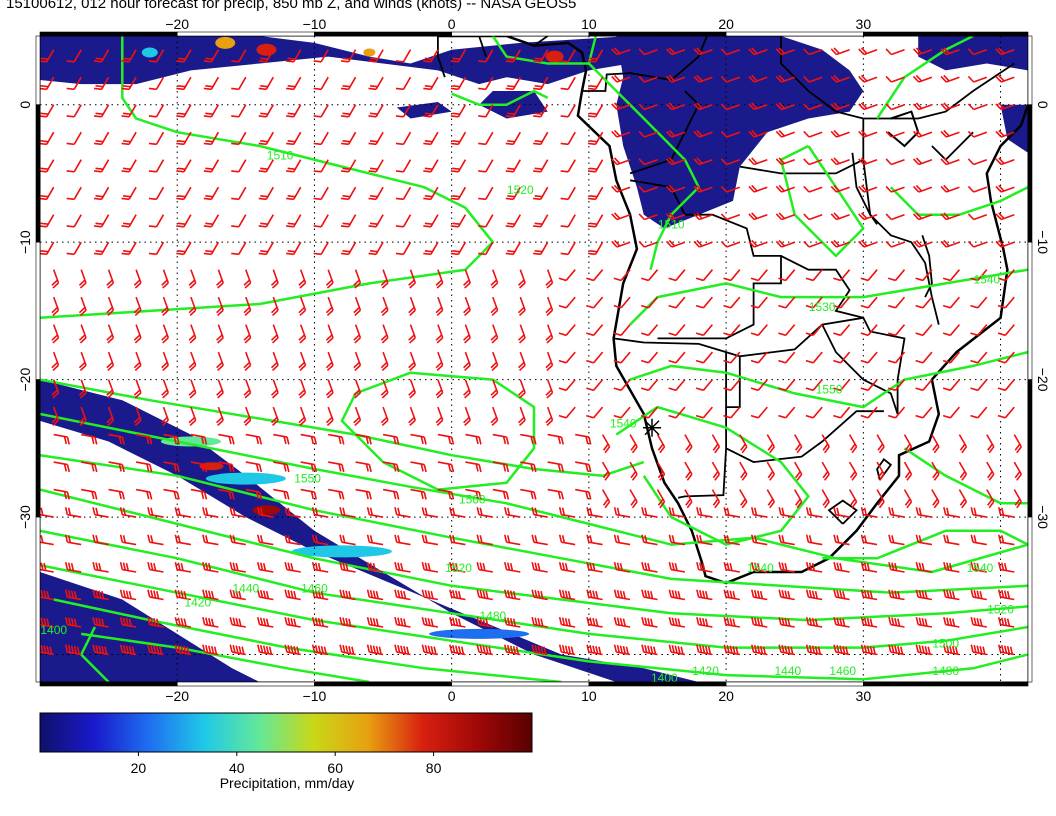 The width and height of the screenshot is (1056, 816). I want to click on y-tick-label-left: −30, so click(25, 517).